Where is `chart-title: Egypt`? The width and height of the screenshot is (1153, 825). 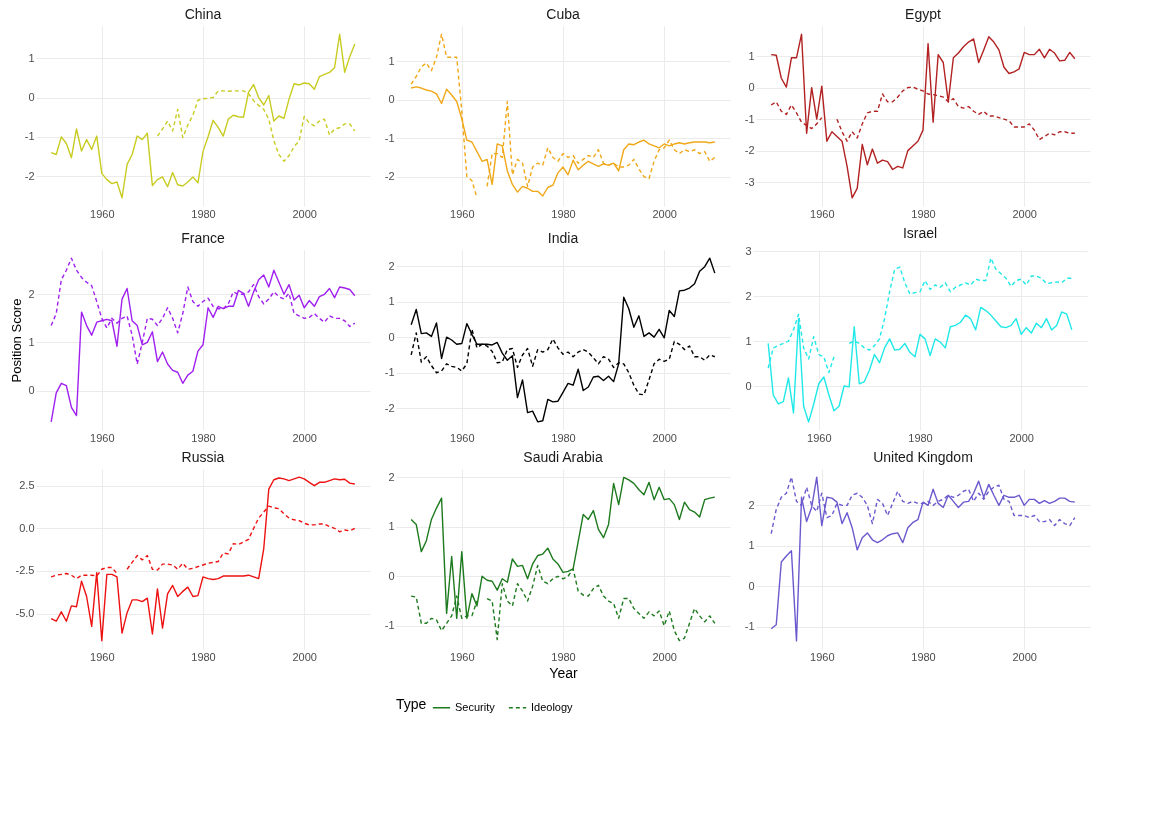
chart-title: Egypt is located at coordinates (923, 14).